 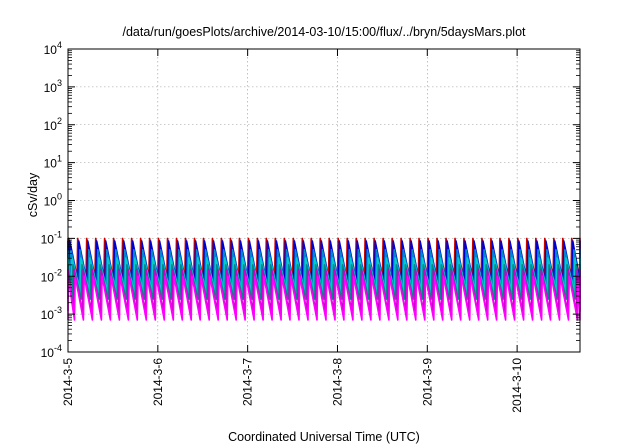 What do you see at coordinates (517, 385) in the screenshot?
I see `x-tick-label: 2014-3-10` at bounding box center [517, 385].